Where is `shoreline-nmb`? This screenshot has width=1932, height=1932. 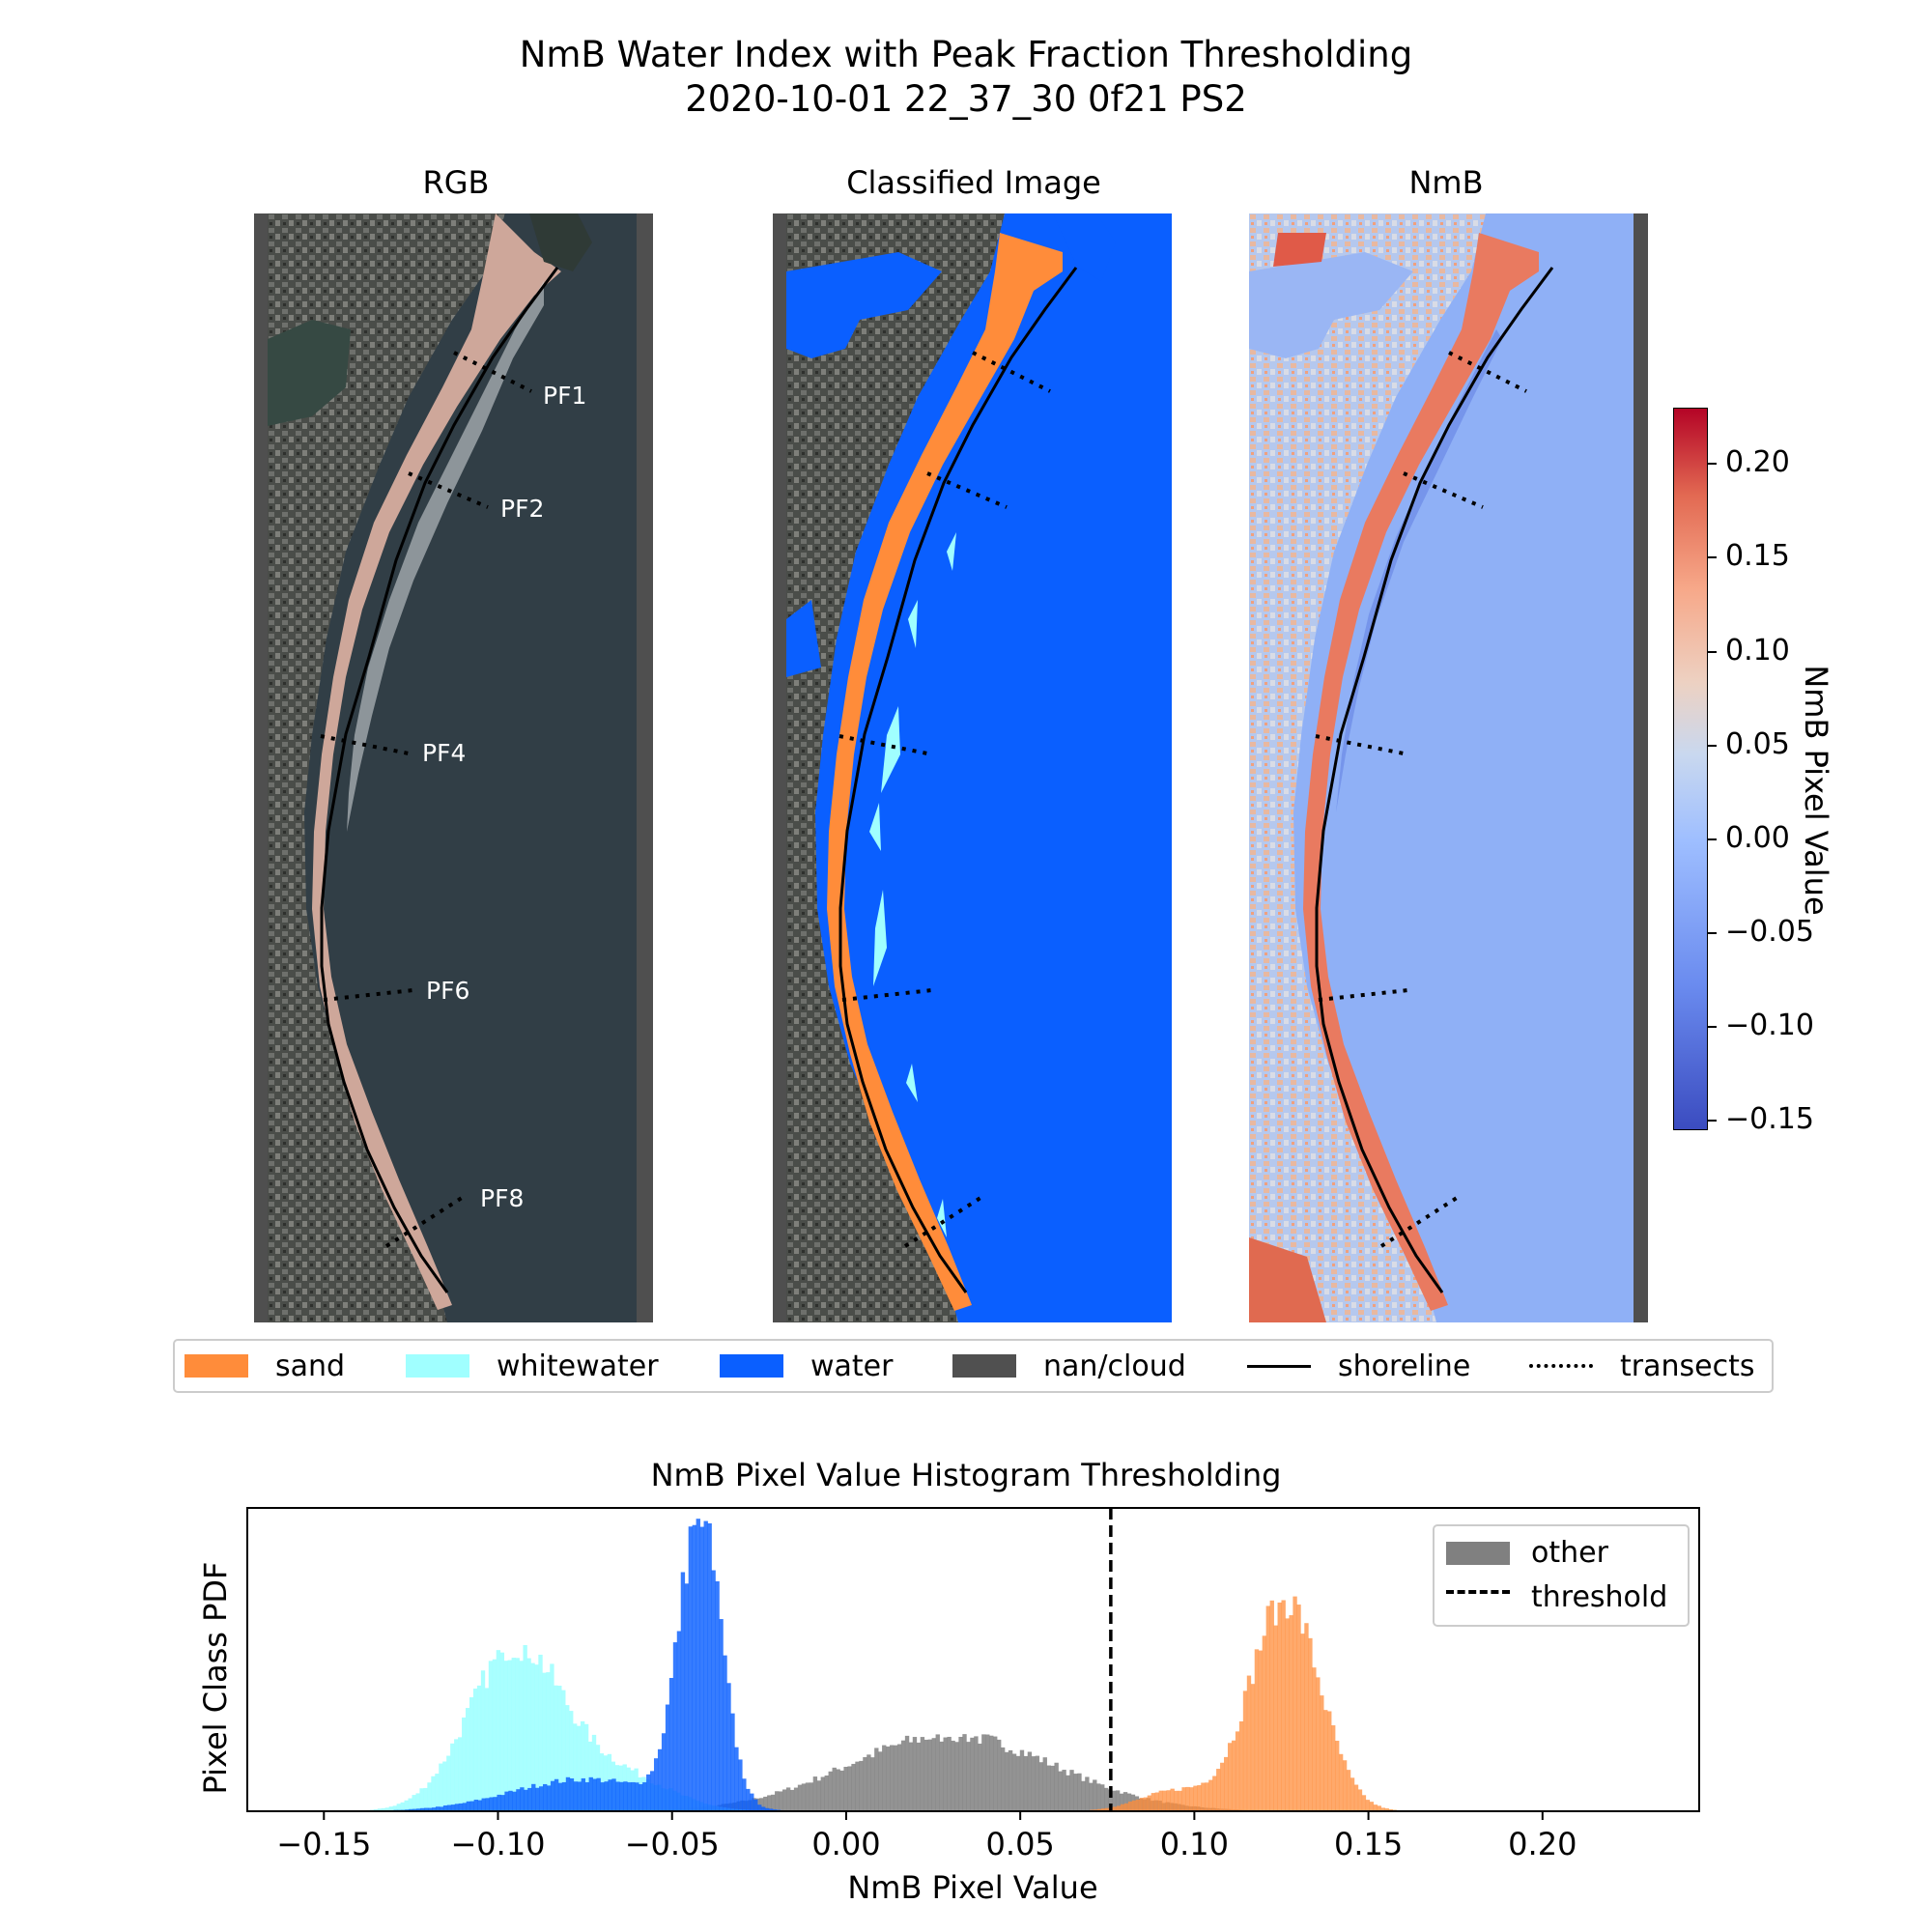 shoreline-nmb is located at coordinates (1434, 780).